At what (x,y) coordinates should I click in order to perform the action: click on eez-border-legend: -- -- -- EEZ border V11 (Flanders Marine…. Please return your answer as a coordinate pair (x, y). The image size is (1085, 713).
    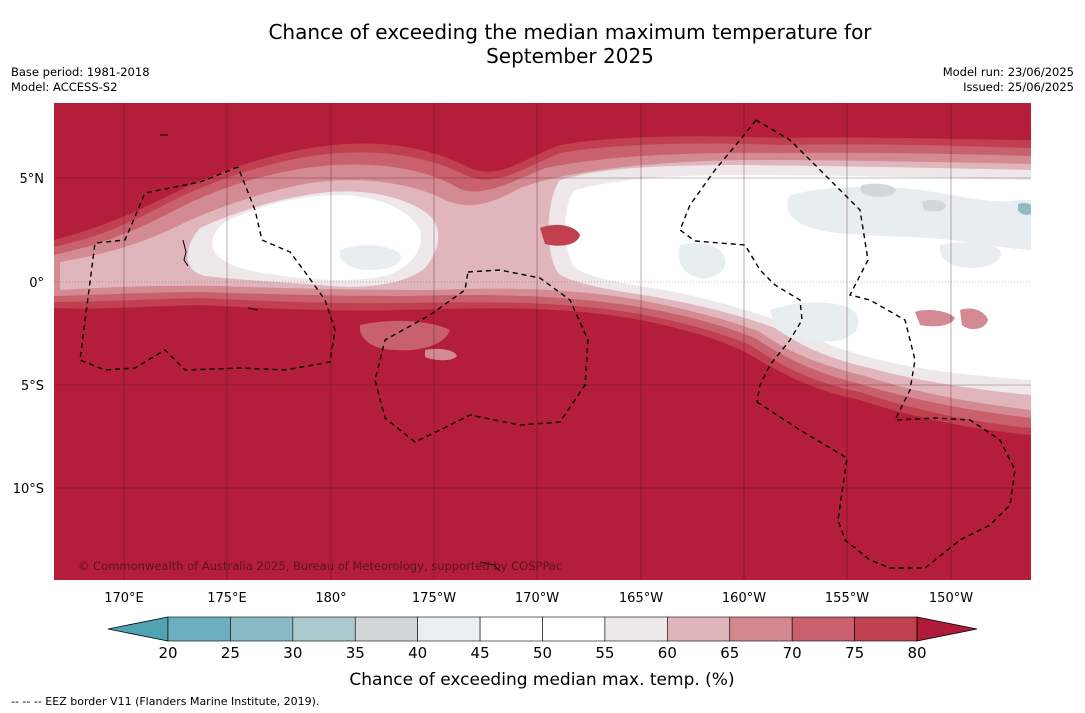
    Looking at the image, I should click on (165, 701).